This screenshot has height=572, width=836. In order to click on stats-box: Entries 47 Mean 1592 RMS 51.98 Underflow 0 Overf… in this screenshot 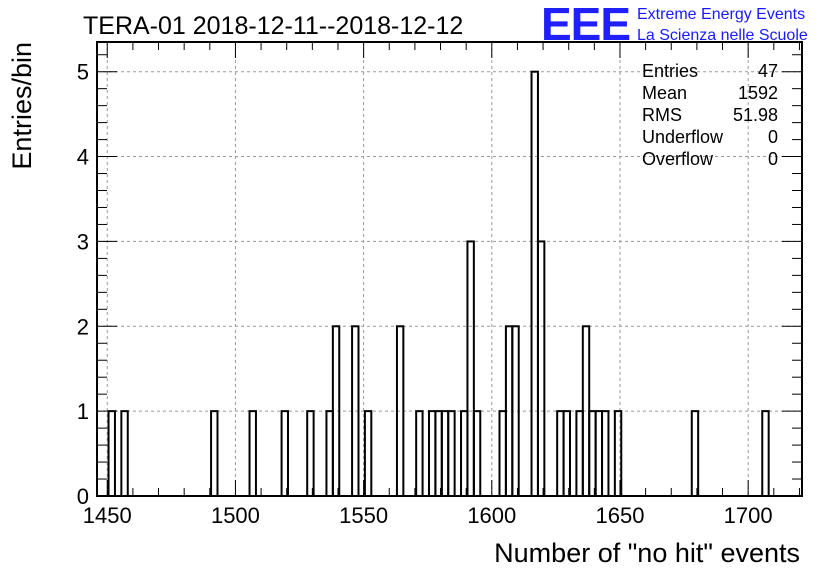, I will do `click(710, 115)`.